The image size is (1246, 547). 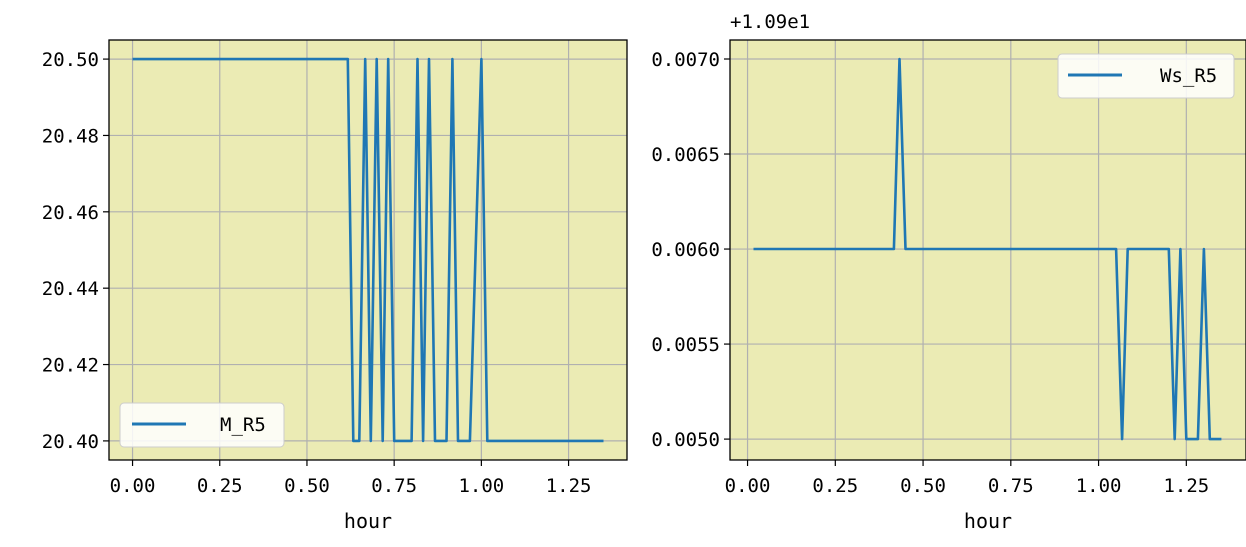 What do you see at coordinates (569, 486) in the screenshot?
I see `left-x-tick-label: 1.25` at bounding box center [569, 486].